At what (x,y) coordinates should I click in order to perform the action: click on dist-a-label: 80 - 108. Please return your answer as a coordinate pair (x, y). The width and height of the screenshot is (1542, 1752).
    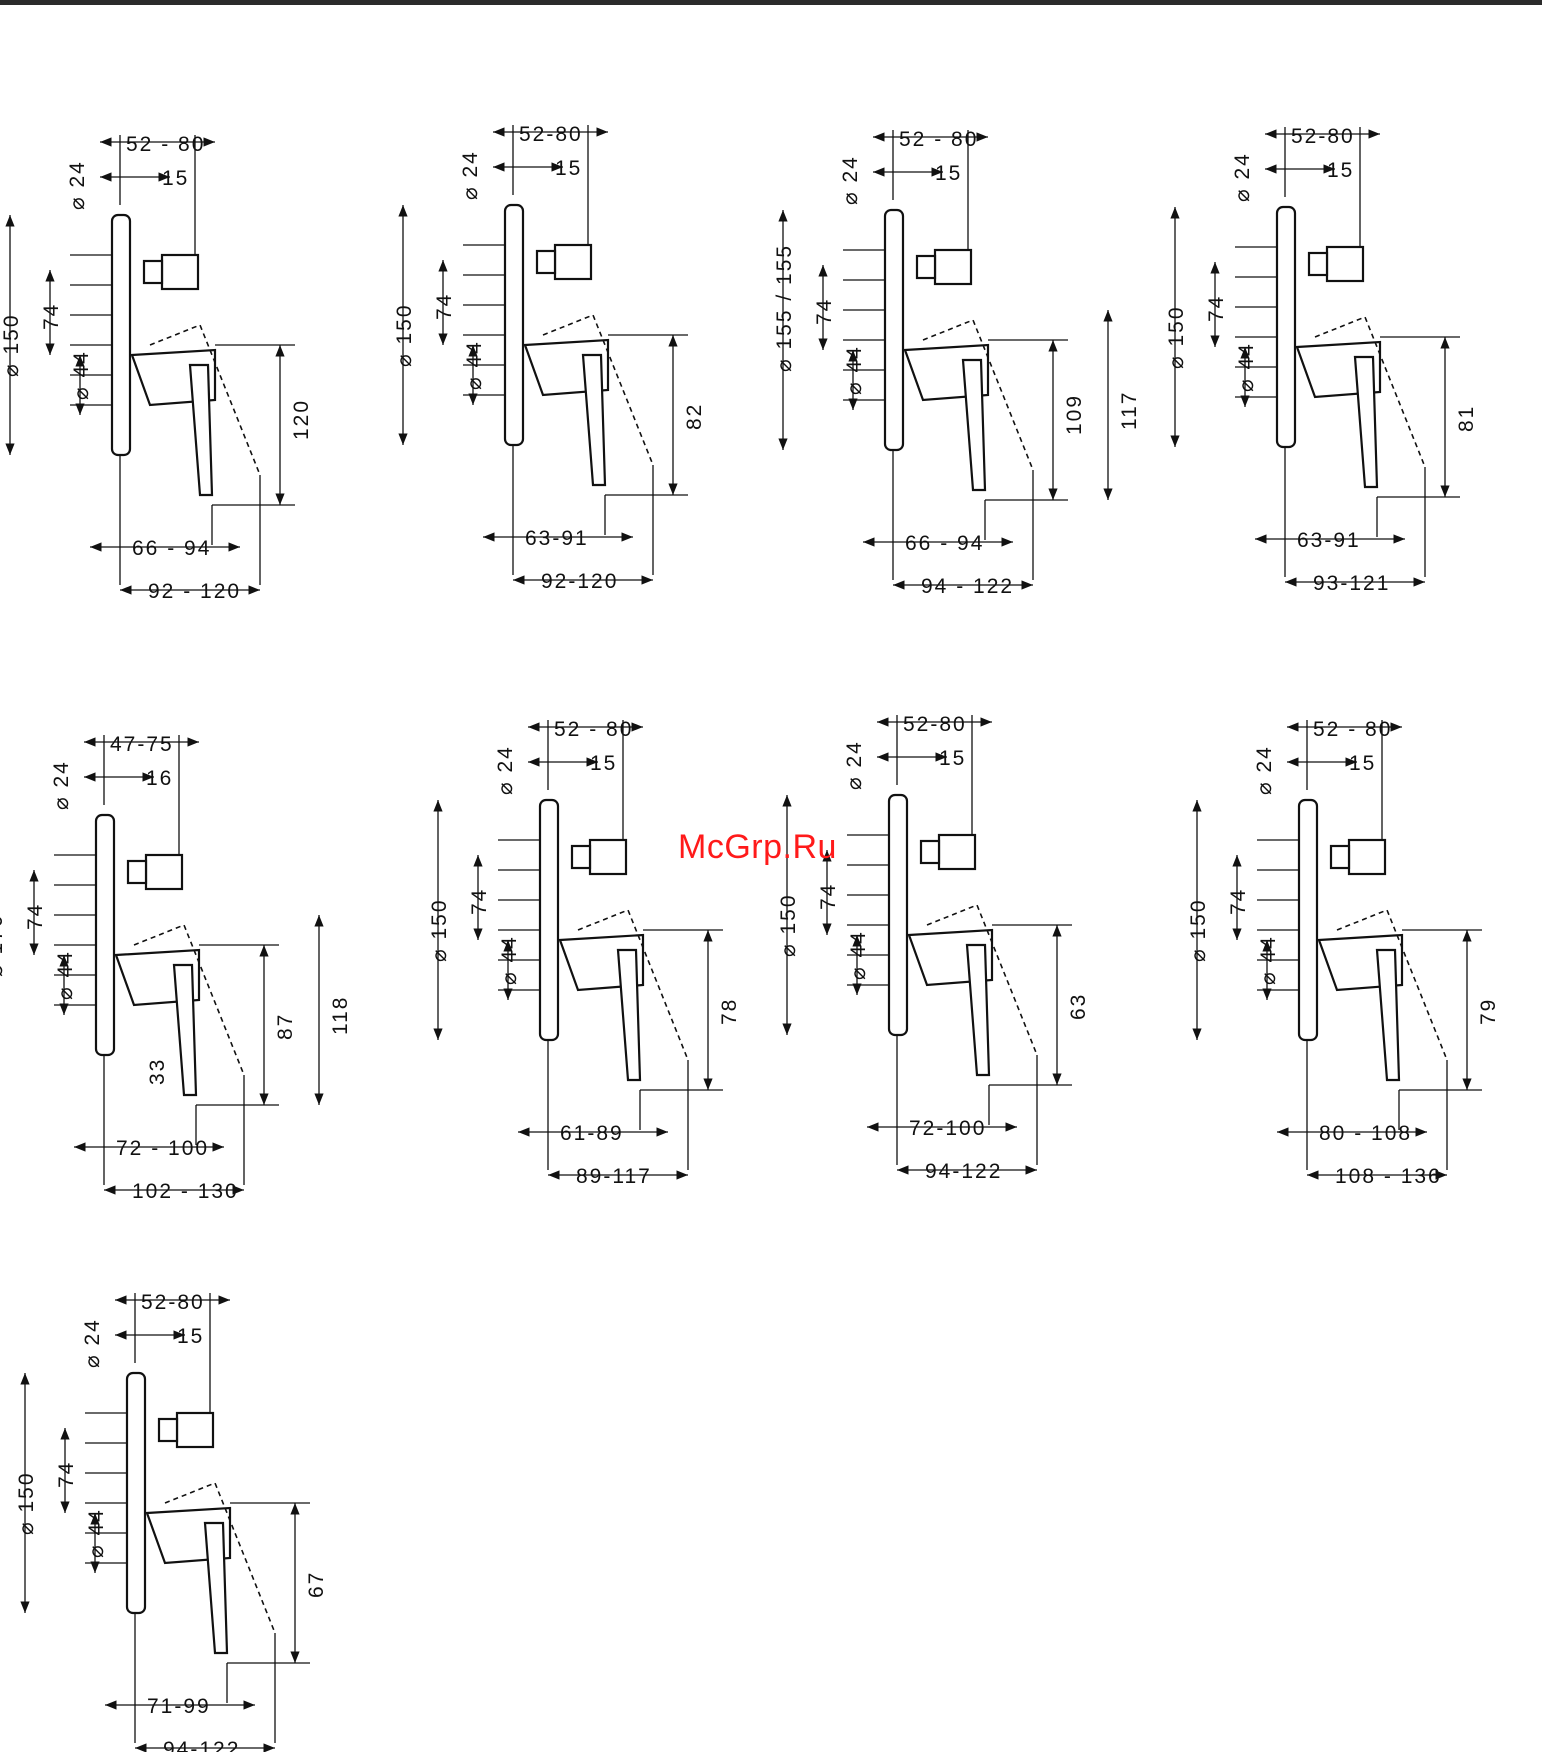
    Looking at the image, I should click on (1365, 1133).